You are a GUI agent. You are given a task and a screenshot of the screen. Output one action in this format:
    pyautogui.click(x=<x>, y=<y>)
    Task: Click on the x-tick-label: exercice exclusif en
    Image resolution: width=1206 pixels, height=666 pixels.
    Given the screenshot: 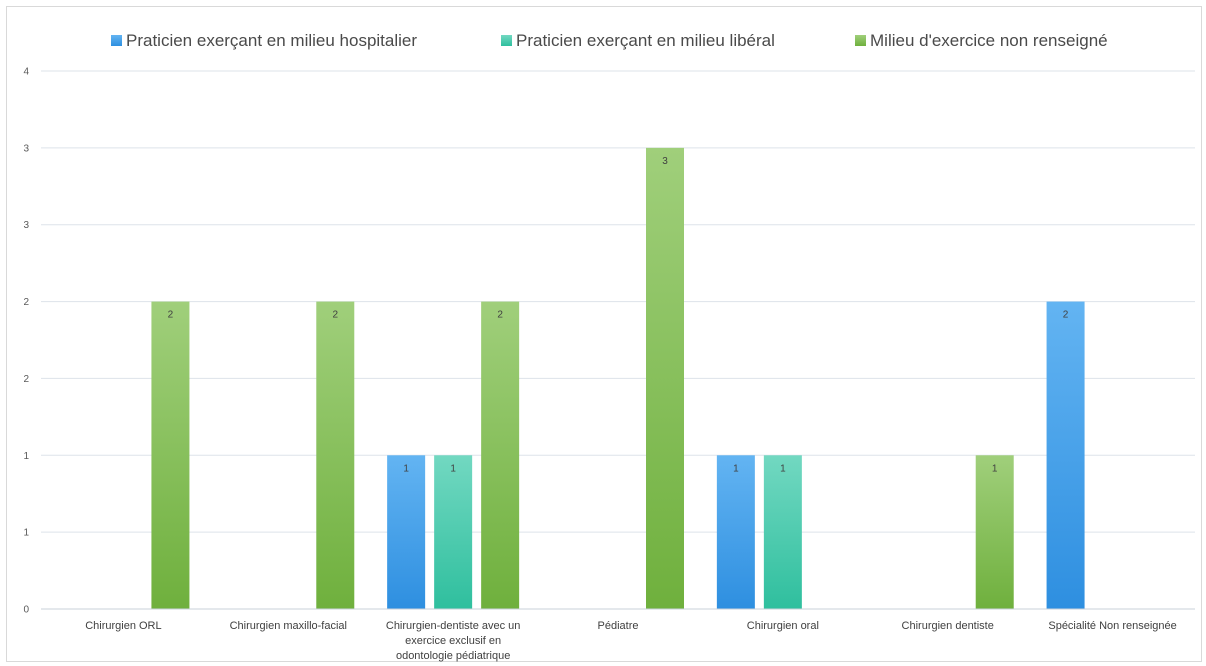 What is the action you would take?
    pyautogui.click(x=453, y=641)
    